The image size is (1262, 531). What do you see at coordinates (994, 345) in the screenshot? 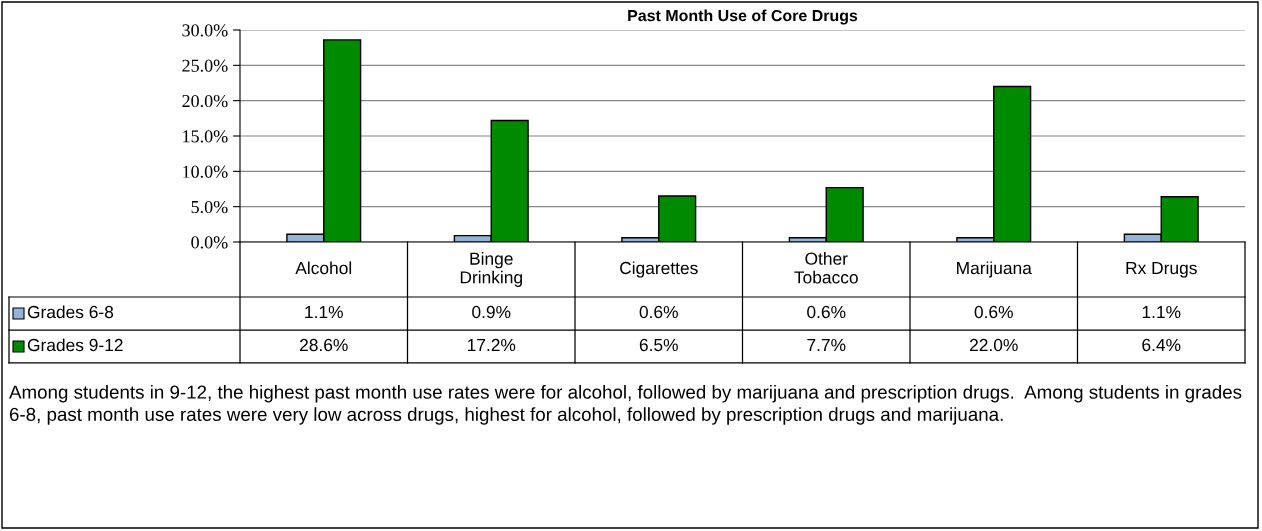
I see `data-label: 22.0%` at bounding box center [994, 345].